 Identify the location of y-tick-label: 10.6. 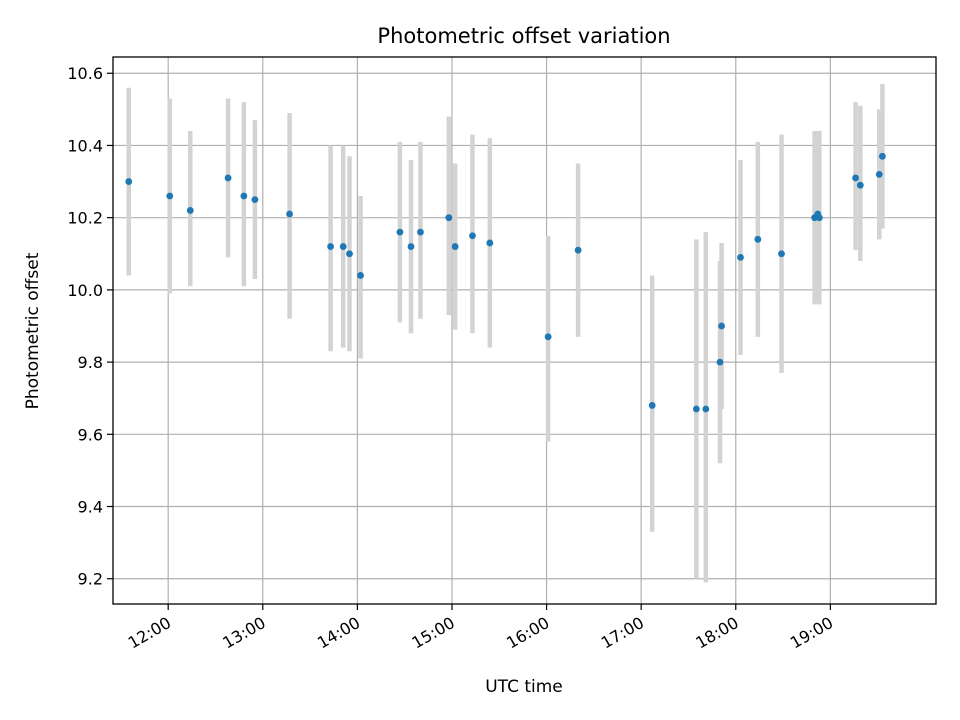
(85, 73).